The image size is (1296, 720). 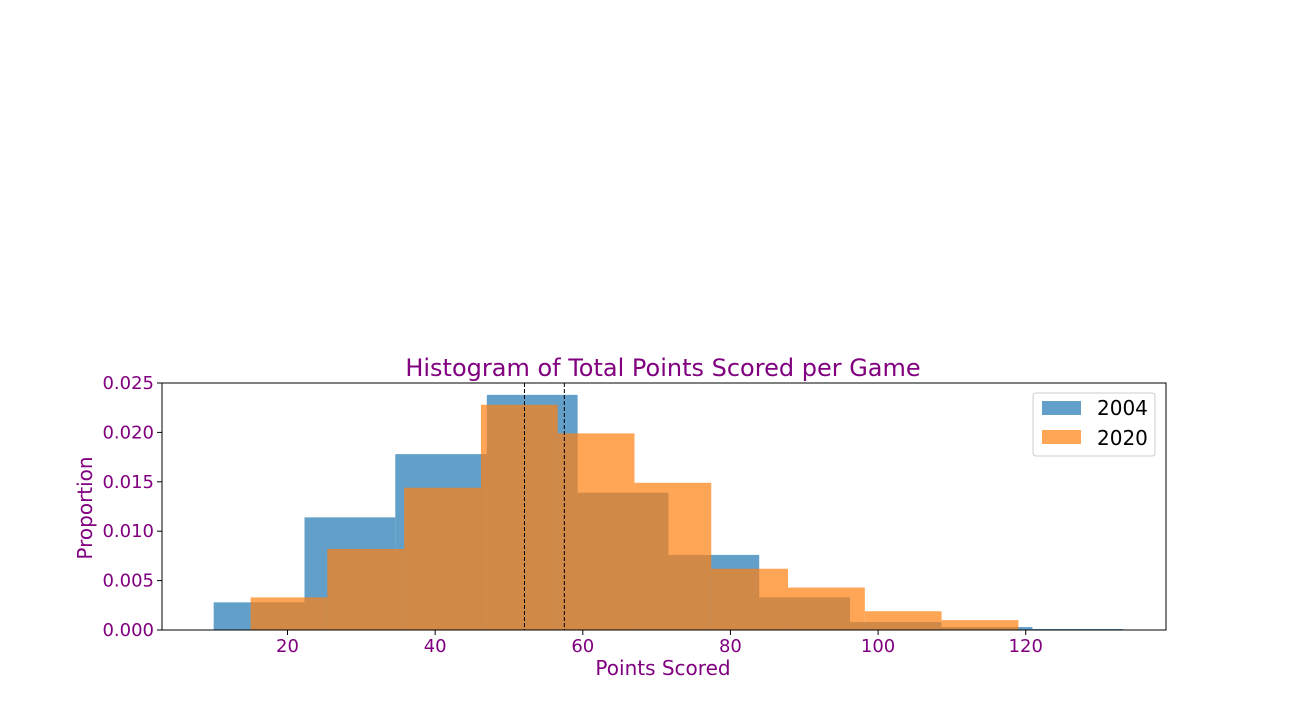 I want to click on y-tick-label-5: 0.025, so click(x=128, y=383).